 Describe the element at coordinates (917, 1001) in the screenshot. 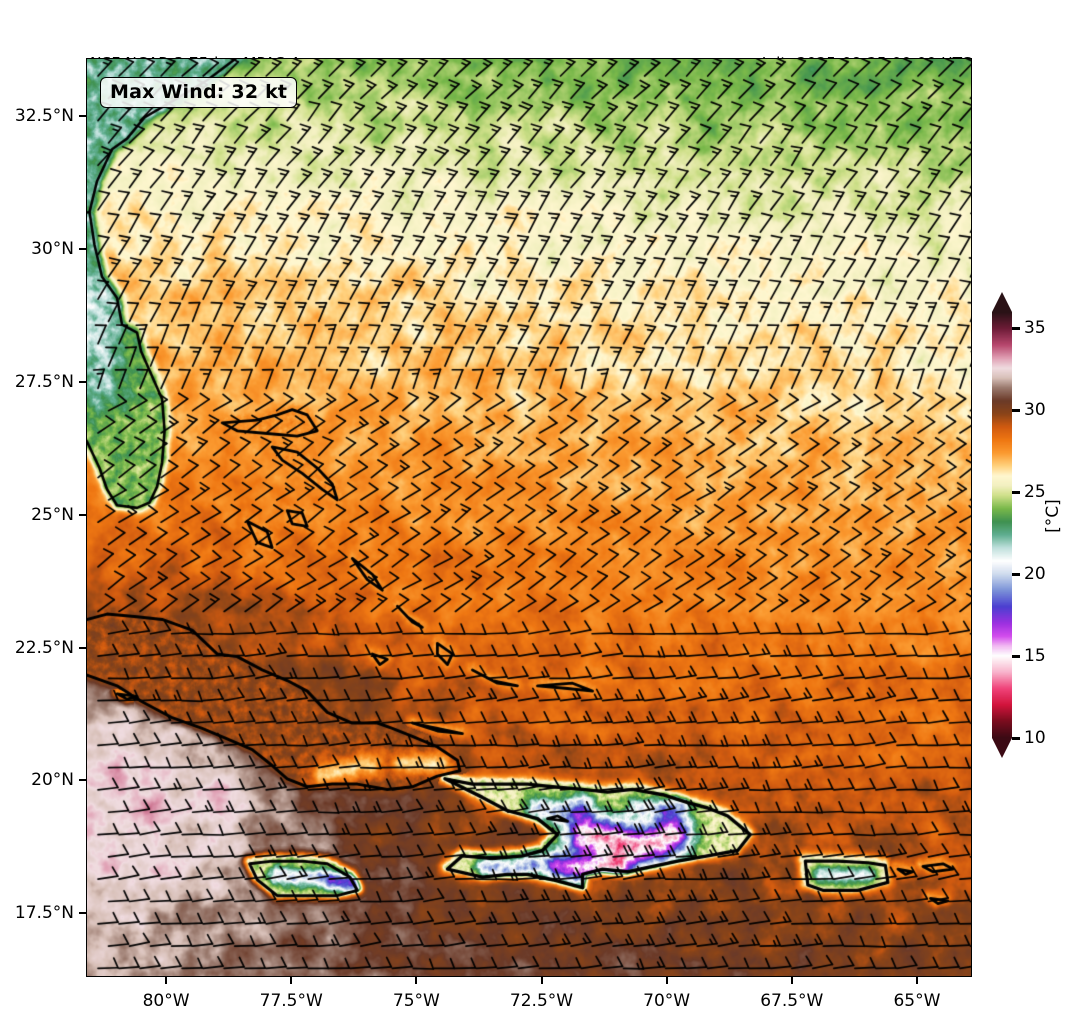

I see `x-axis-label: 65°W` at that location.